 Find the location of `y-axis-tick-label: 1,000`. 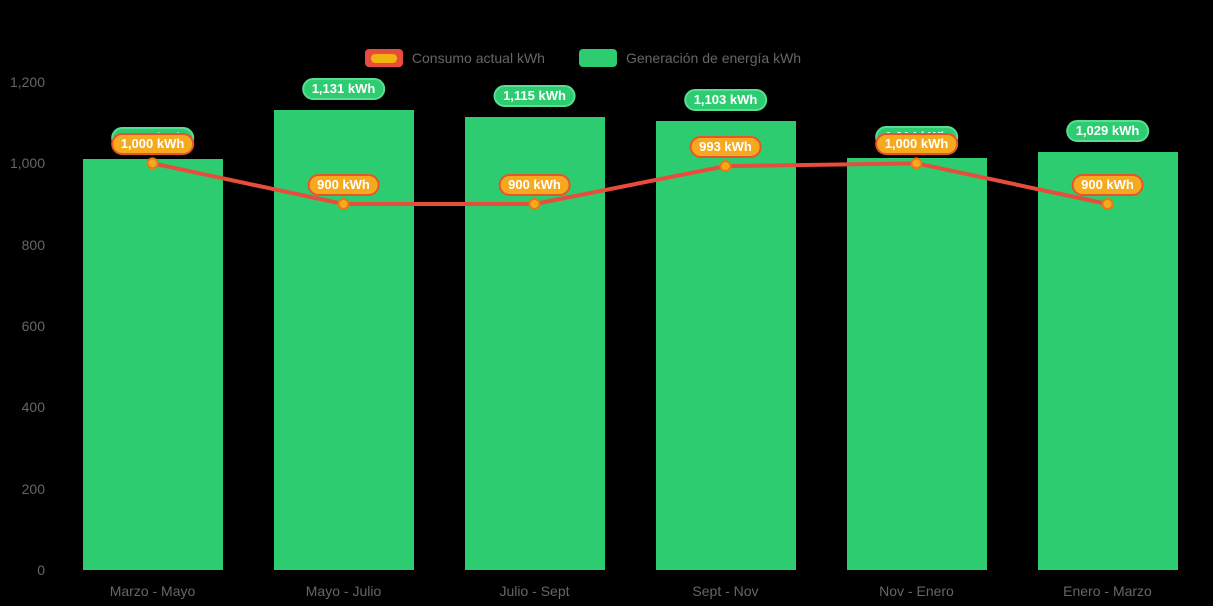

y-axis-tick-label: 1,000 is located at coordinates (27, 163).